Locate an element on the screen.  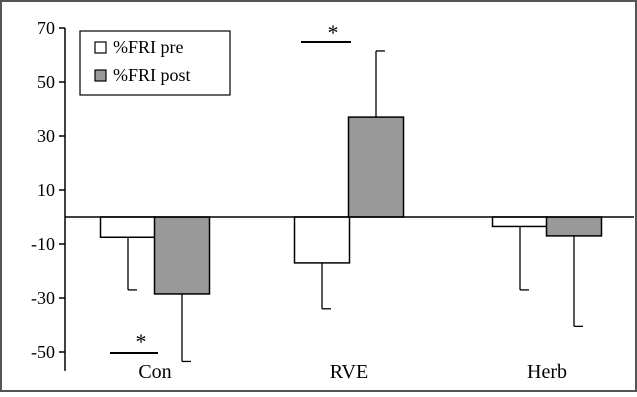
bar-con-post is located at coordinates (182, 255).